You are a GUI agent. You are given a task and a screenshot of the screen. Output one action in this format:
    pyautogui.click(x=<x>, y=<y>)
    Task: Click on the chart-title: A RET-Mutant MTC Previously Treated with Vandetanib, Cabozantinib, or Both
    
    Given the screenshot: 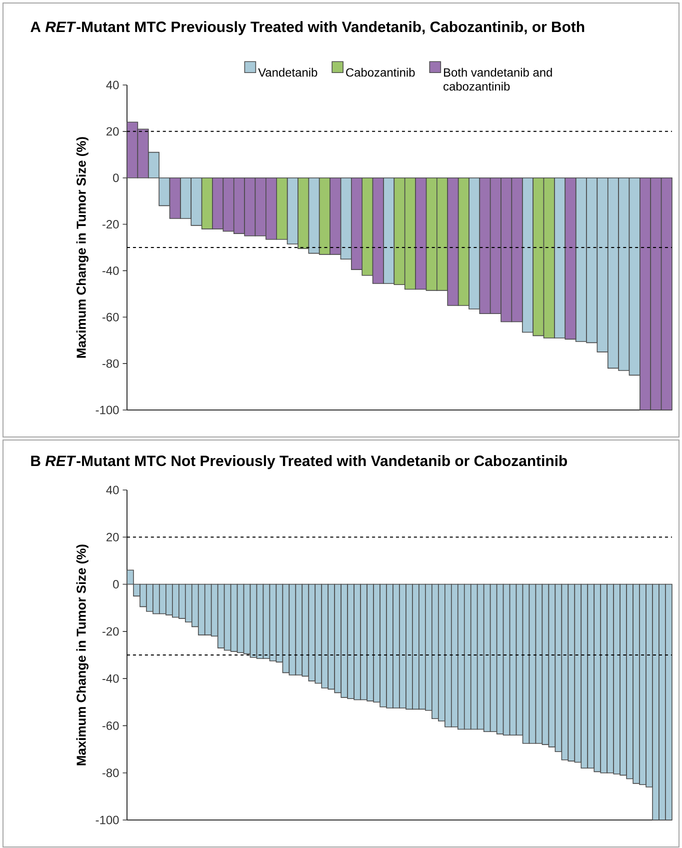 What is the action you would take?
    pyautogui.click(x=307, y=28)
    